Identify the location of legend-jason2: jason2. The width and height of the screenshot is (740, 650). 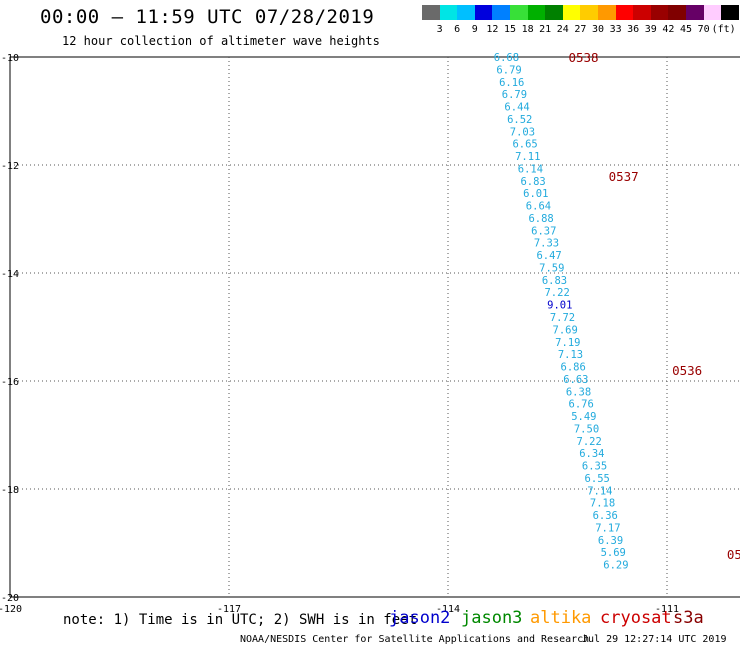
(420, 618).